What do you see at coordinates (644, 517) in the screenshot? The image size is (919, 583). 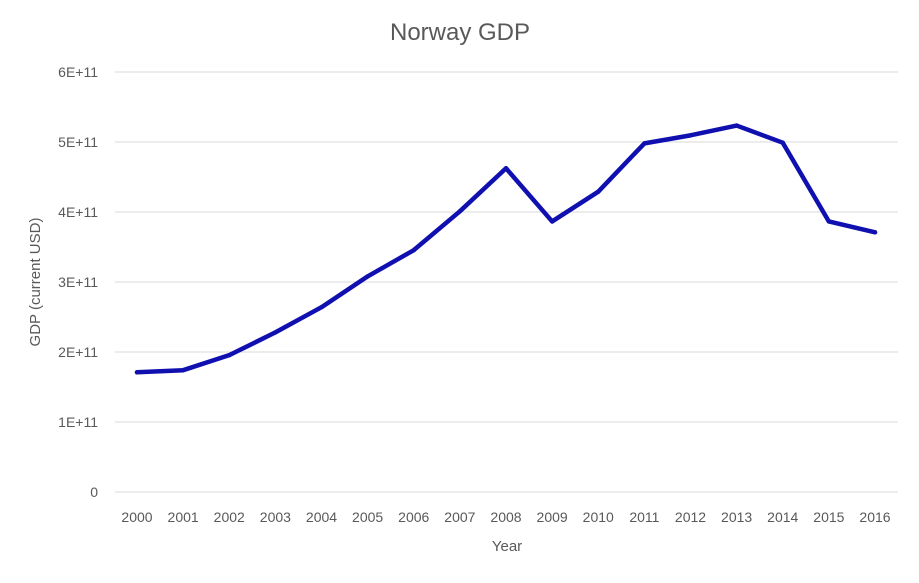 I see `x-tick-label: 2011` at bounding box center [644, 517].